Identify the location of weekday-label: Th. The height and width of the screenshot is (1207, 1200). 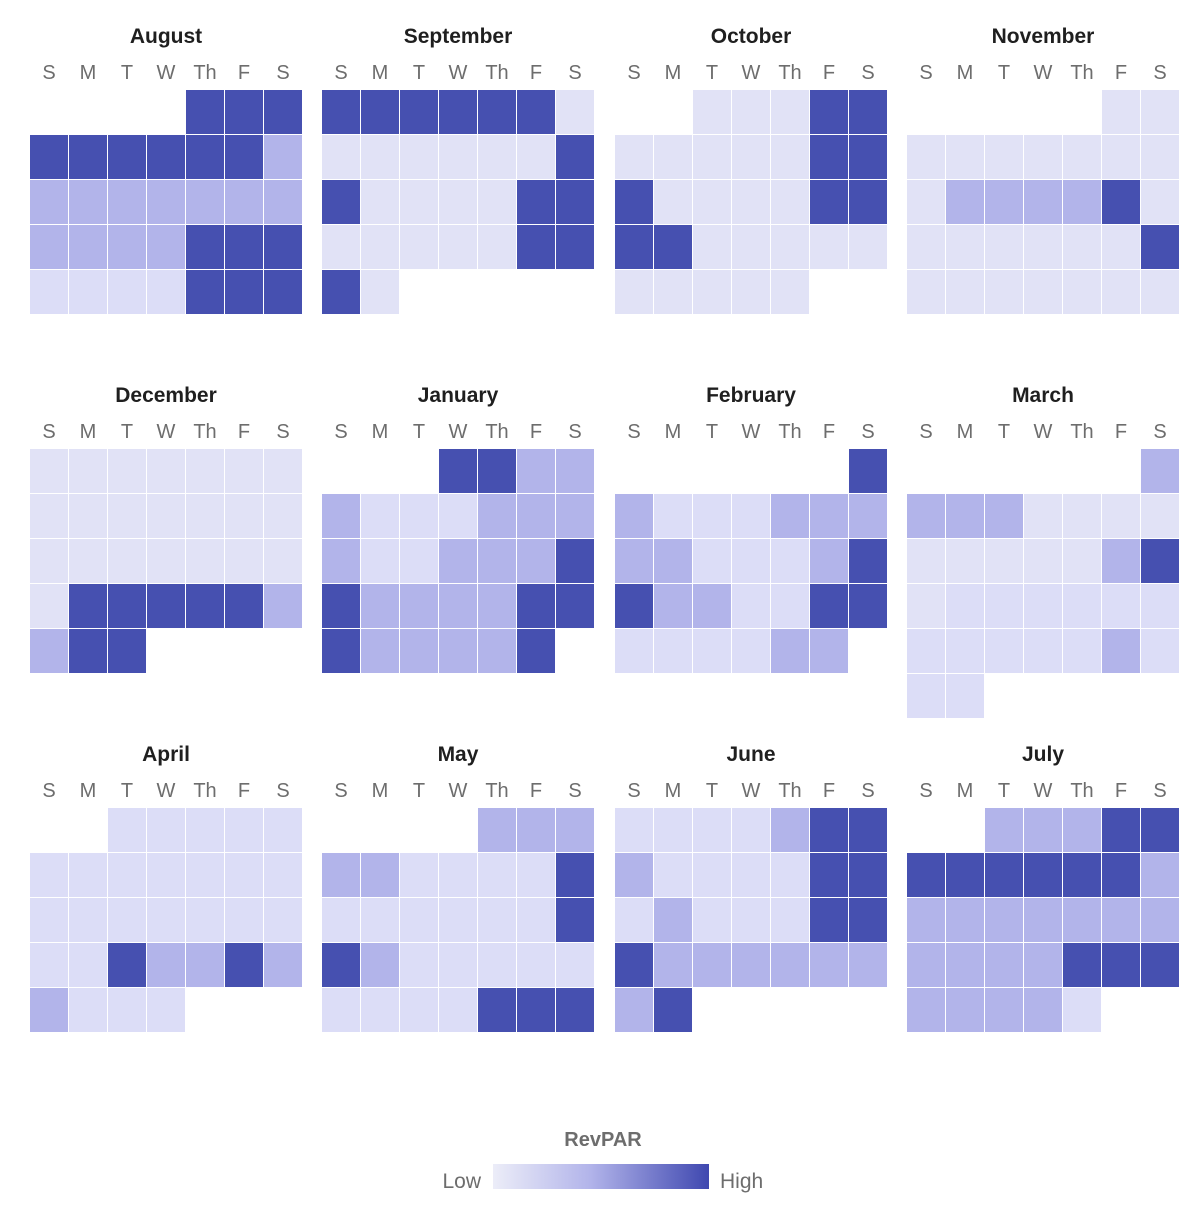
(1081, 432).